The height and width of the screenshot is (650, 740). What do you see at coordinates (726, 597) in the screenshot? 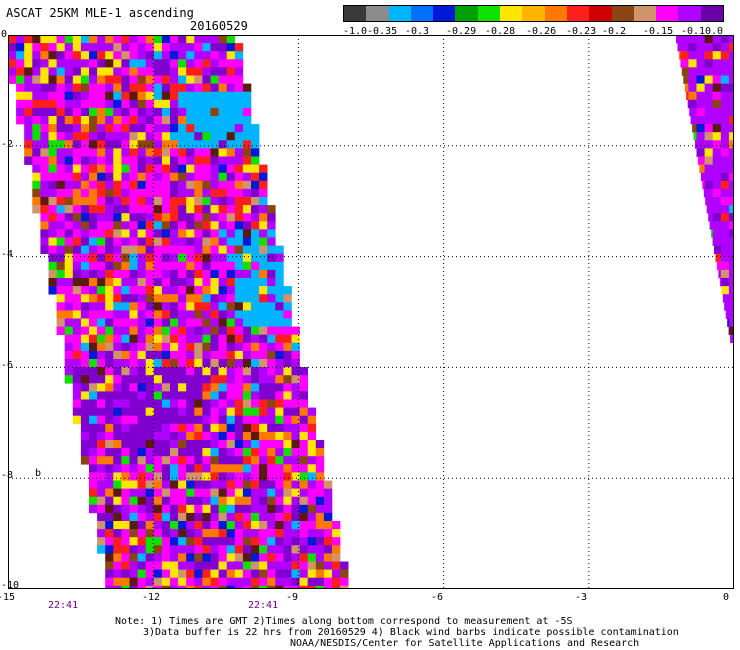
I see `x-tick-label: 0` at bounding box center [726, 597].